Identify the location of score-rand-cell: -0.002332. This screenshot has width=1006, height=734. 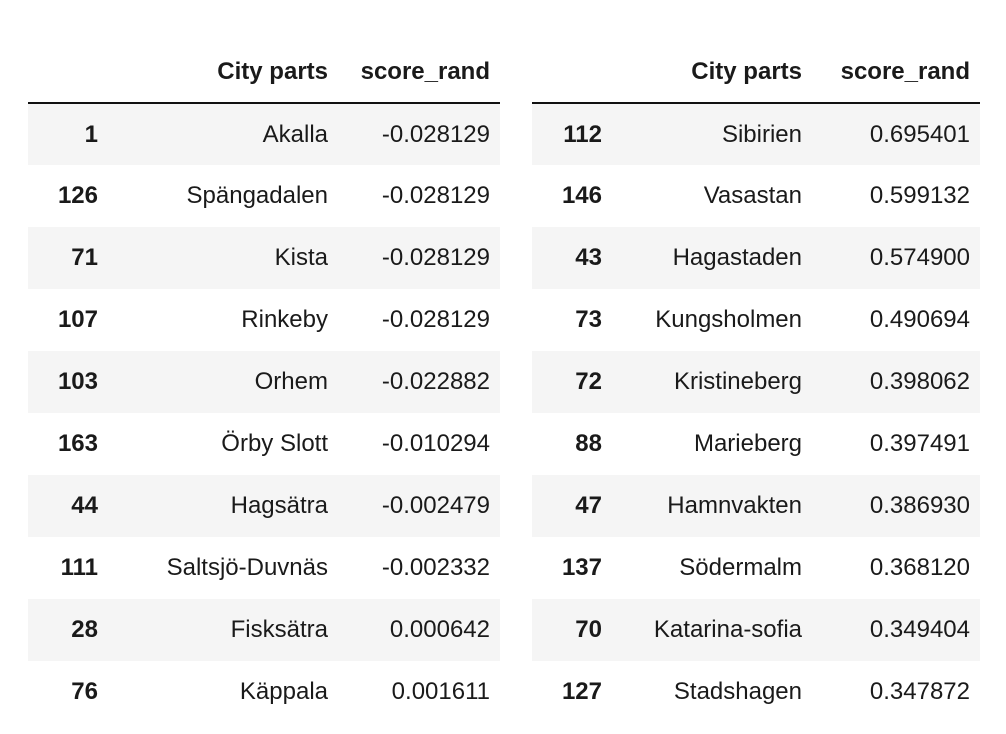
(435, 567).